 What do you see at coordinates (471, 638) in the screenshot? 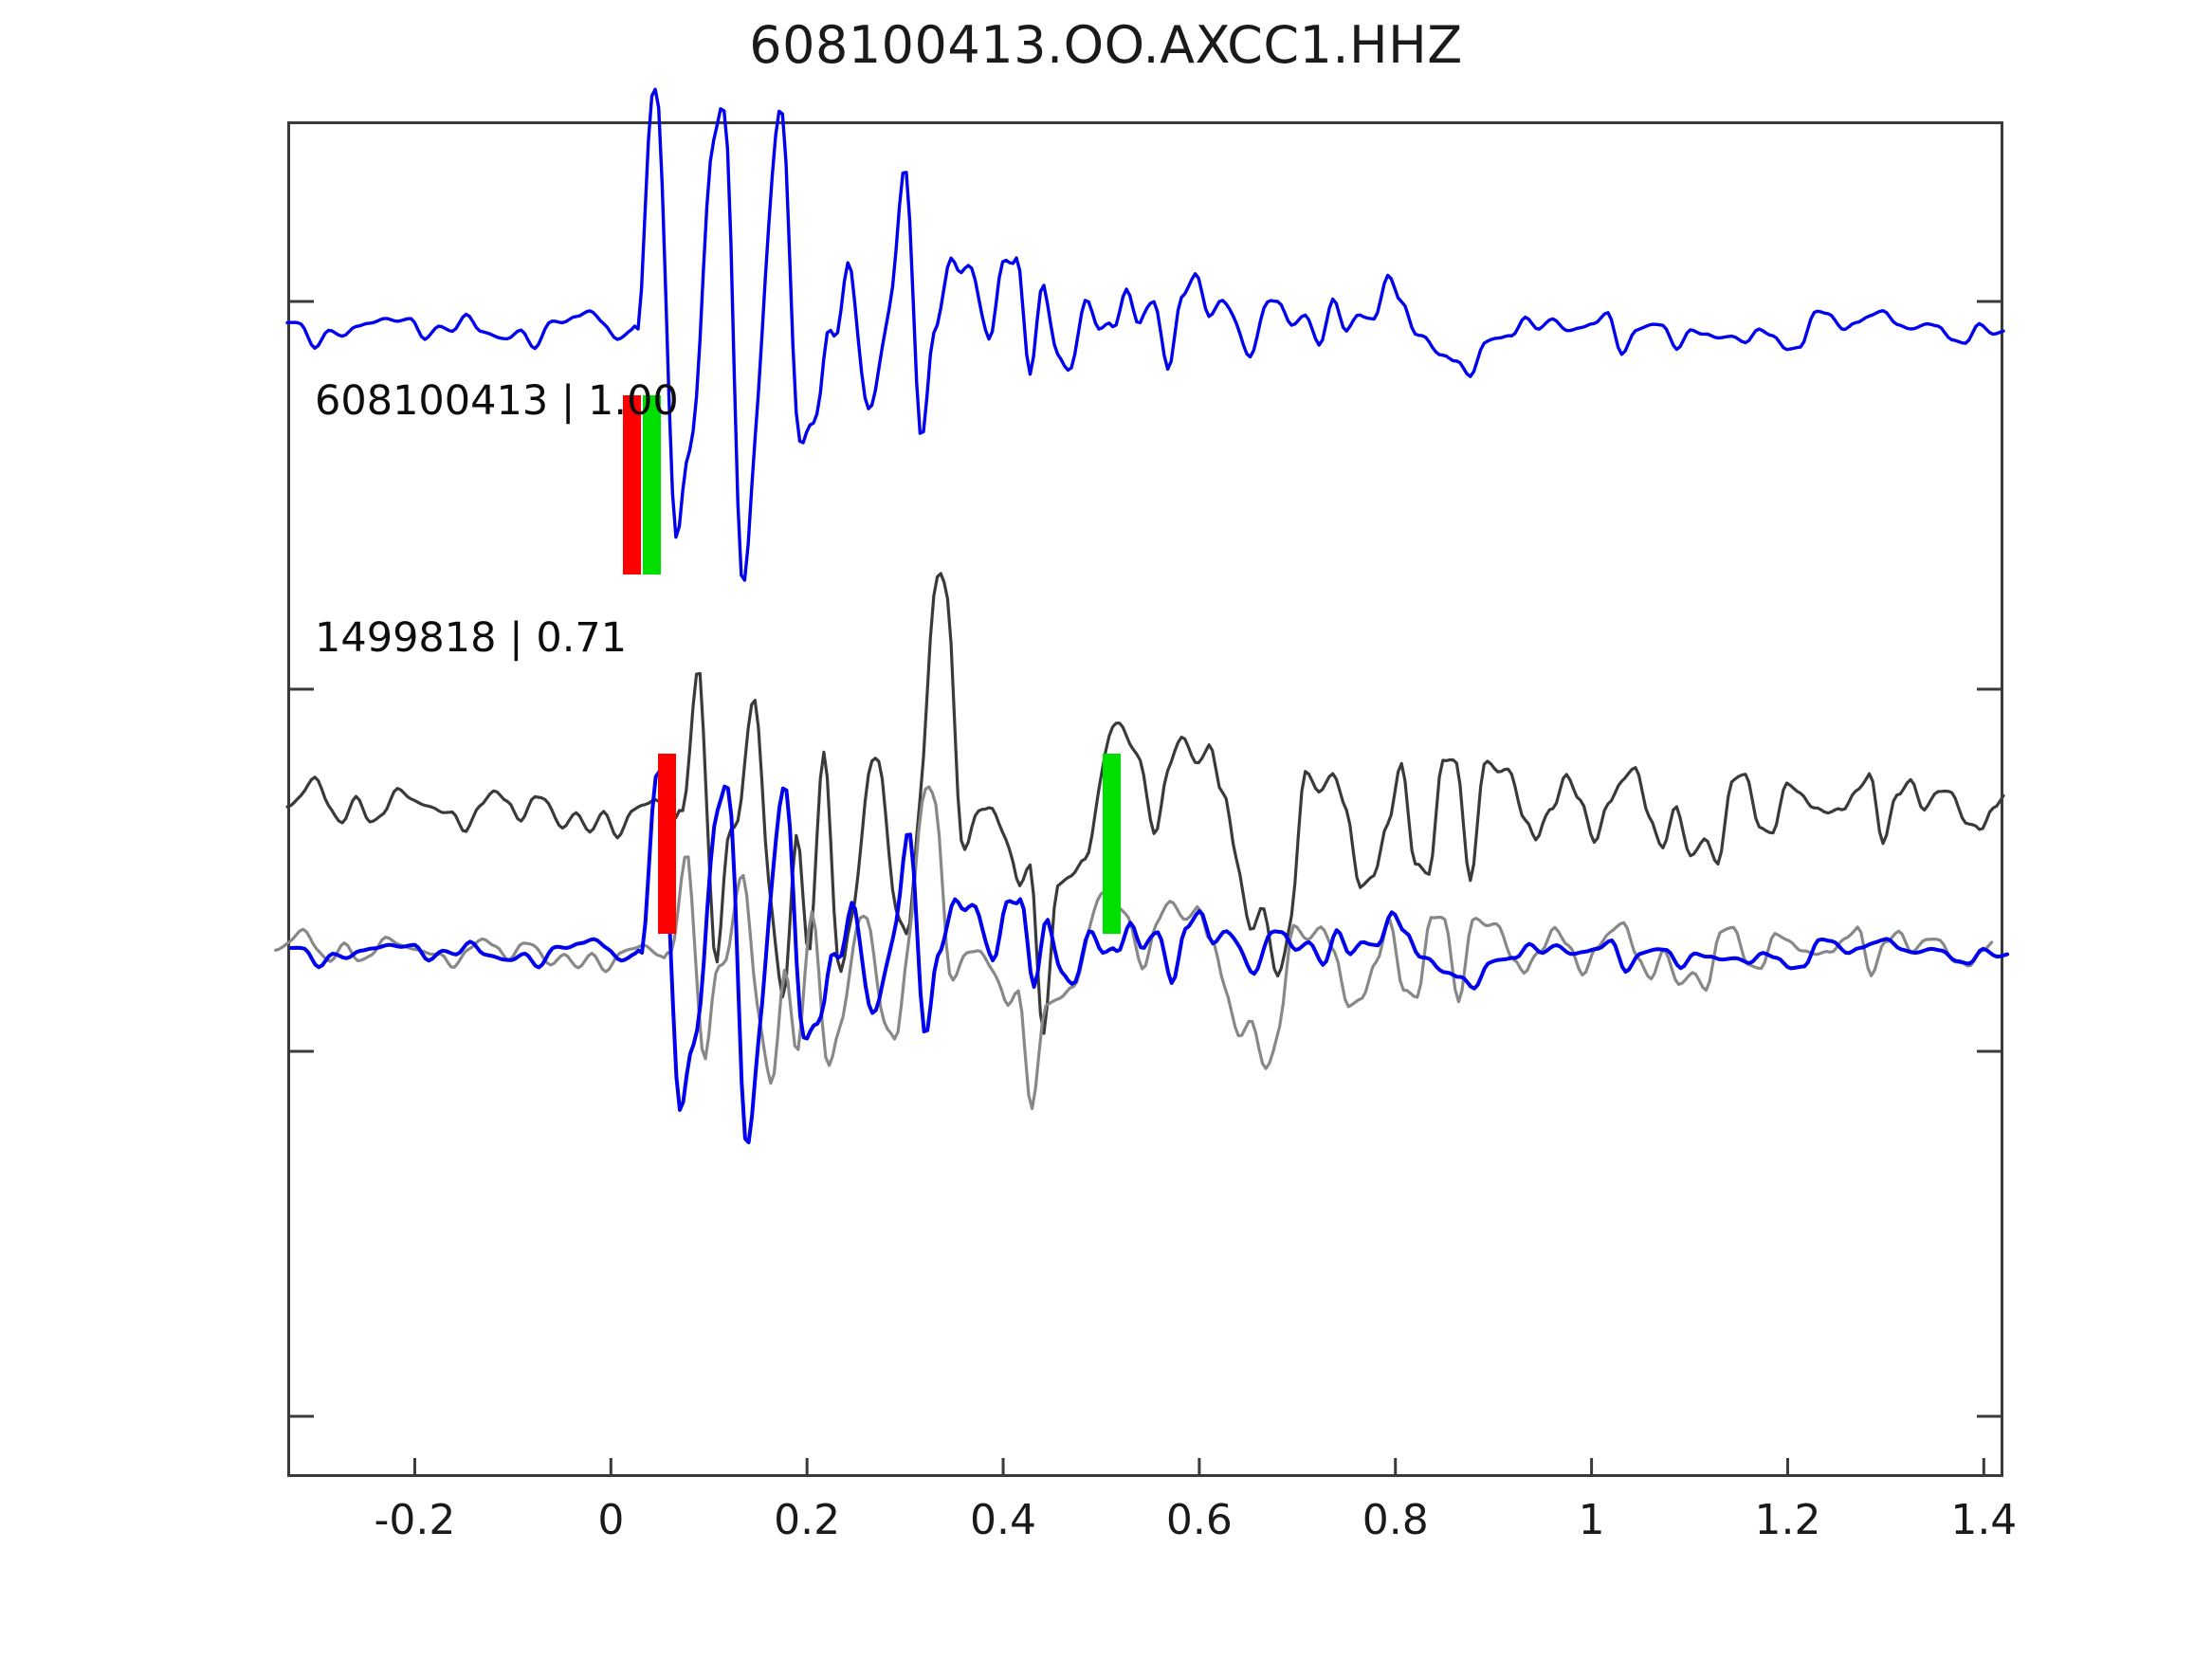
I see `trace-label-1499818: 1499818 | 0.71` at bounding box center [471, 638].